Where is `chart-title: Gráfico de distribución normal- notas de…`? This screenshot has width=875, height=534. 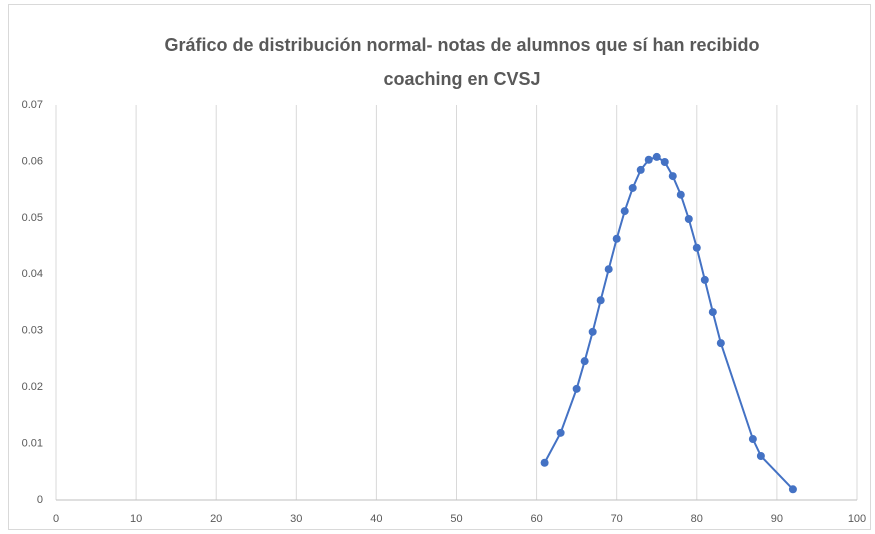
chart-title: Gráfico de distribución normal- notas de… is located at coordinates (462, 62).